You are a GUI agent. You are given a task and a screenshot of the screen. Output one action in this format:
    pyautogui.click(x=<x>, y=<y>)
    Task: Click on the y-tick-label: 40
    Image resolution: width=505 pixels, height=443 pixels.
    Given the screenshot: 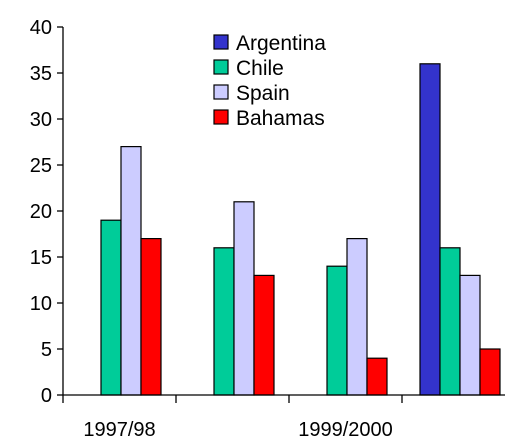 What is the action you would take?
    pyautogui.click(x=41, y=28)
    